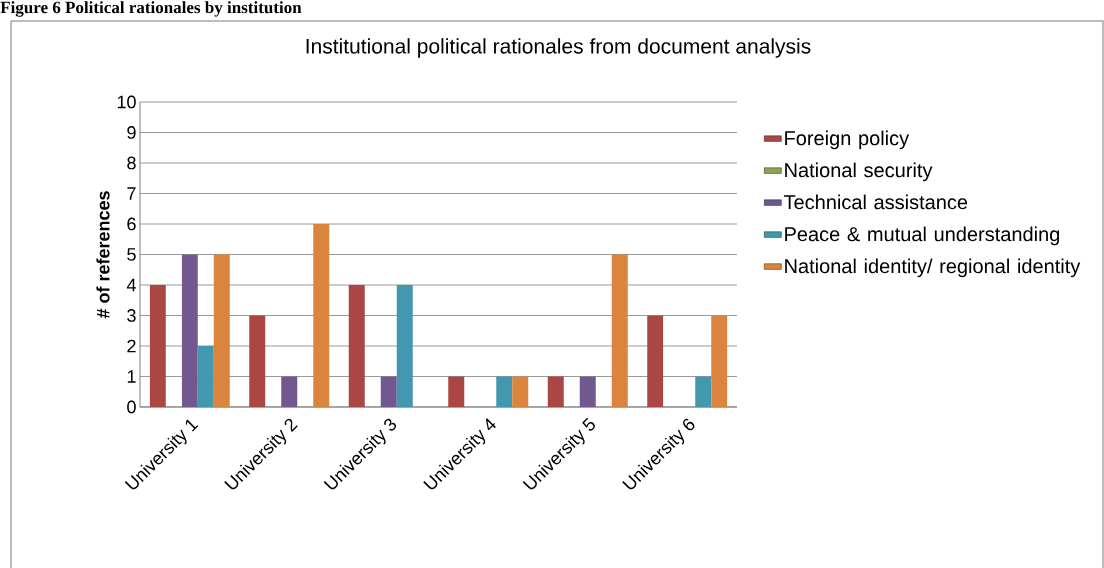 The image size is (1104, 568). I want to click on caption: Figure 6 Political rationales by institution, so click(151, 9).